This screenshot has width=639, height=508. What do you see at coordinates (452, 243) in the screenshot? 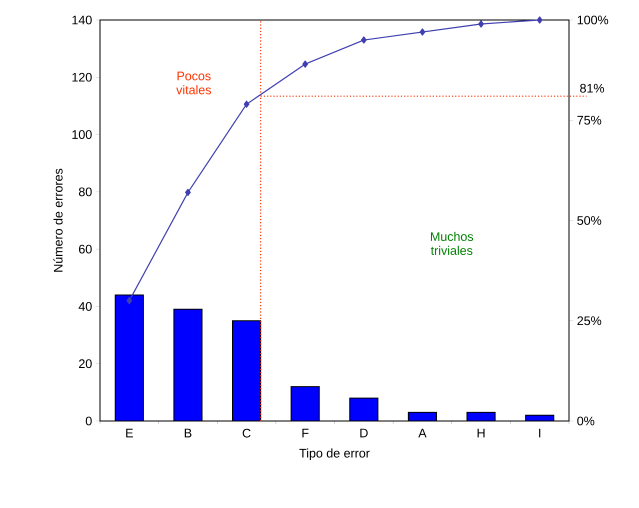
I see `annotation: Muchos triviales` at bounding box center [452, 243].